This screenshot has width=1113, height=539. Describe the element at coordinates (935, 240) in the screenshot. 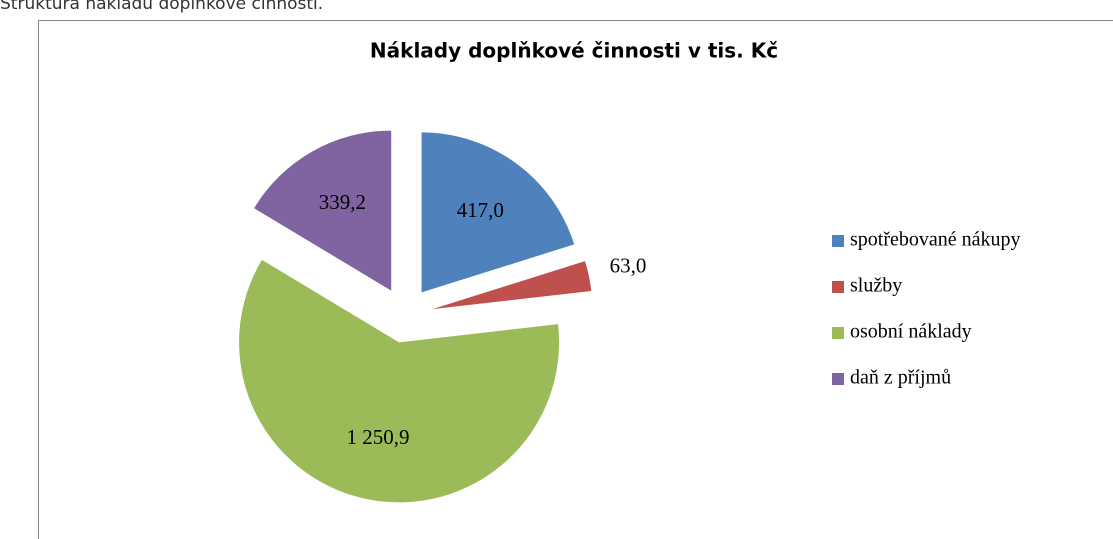

I see `legend-label: spotřebované nákupy` at that location.